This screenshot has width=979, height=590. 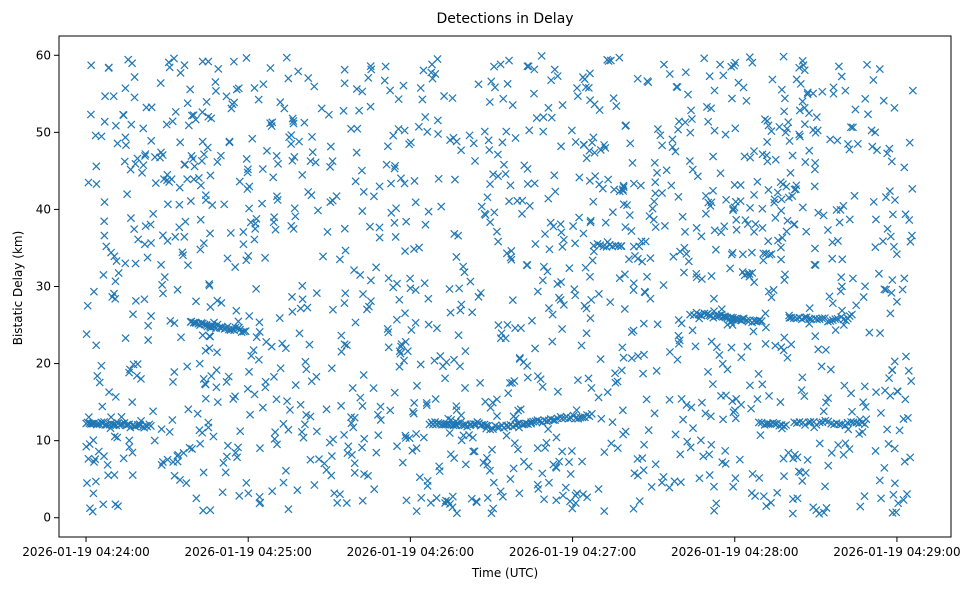 I want to click on y-tick-label: 30, so click(x=43, y=287).